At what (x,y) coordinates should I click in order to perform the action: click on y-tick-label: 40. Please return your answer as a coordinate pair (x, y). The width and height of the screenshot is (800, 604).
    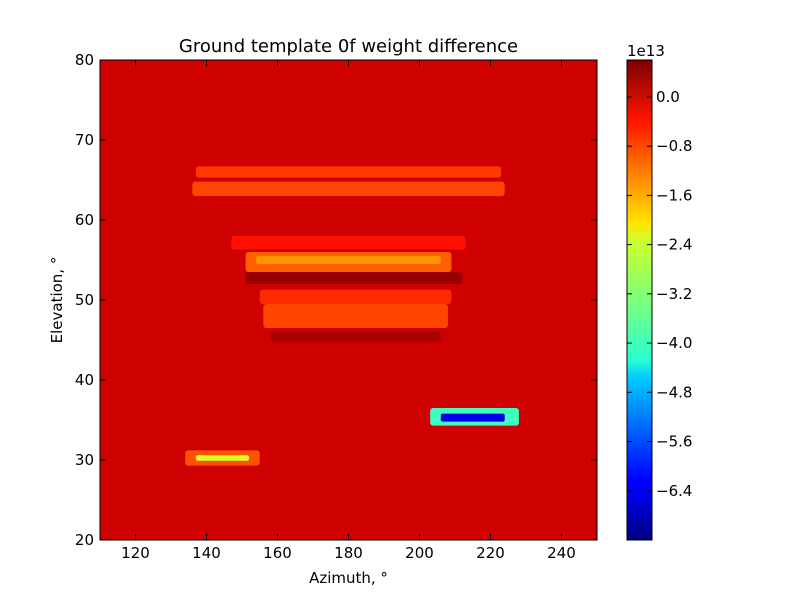
    Looking at the image, I should click on (84, 380).